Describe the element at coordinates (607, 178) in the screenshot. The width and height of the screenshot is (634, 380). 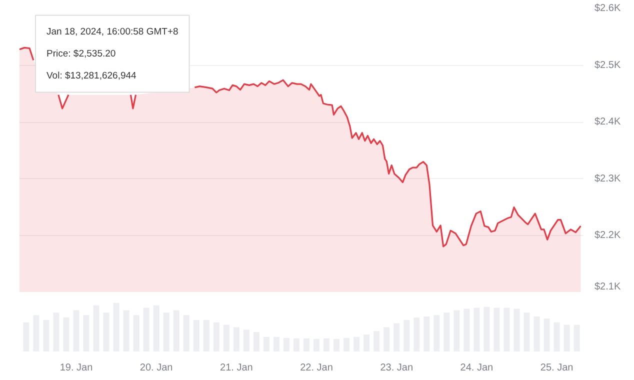
I see `y-tick-label: $2.3K` at that location.